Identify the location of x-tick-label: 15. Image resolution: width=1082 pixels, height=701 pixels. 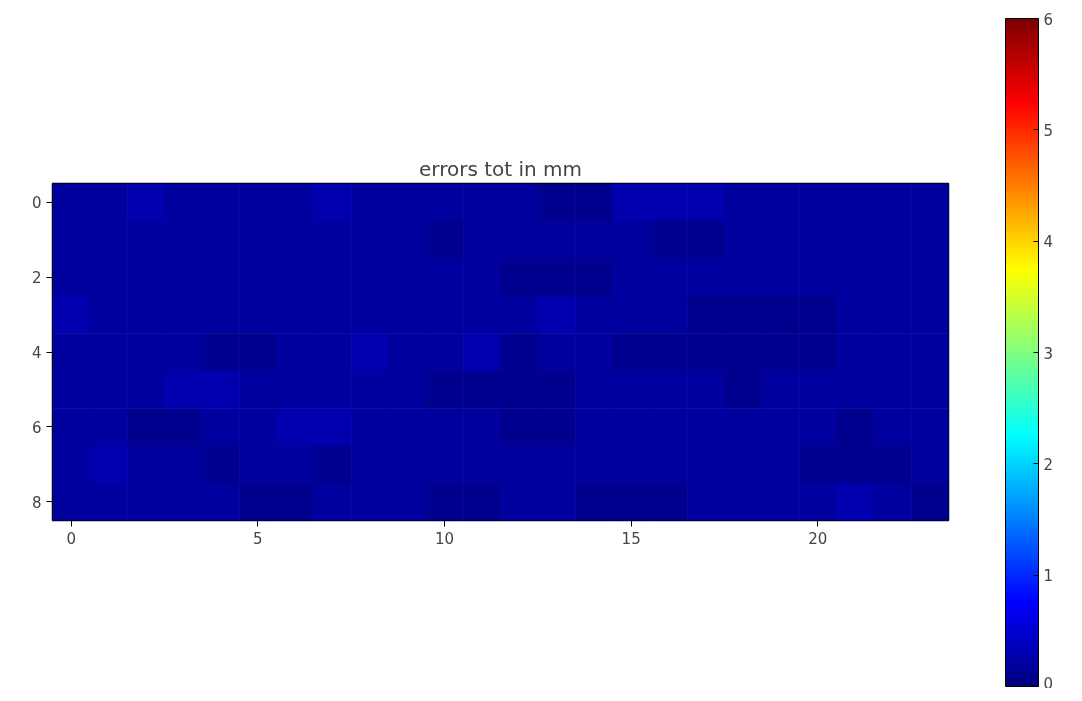
(631, 538).